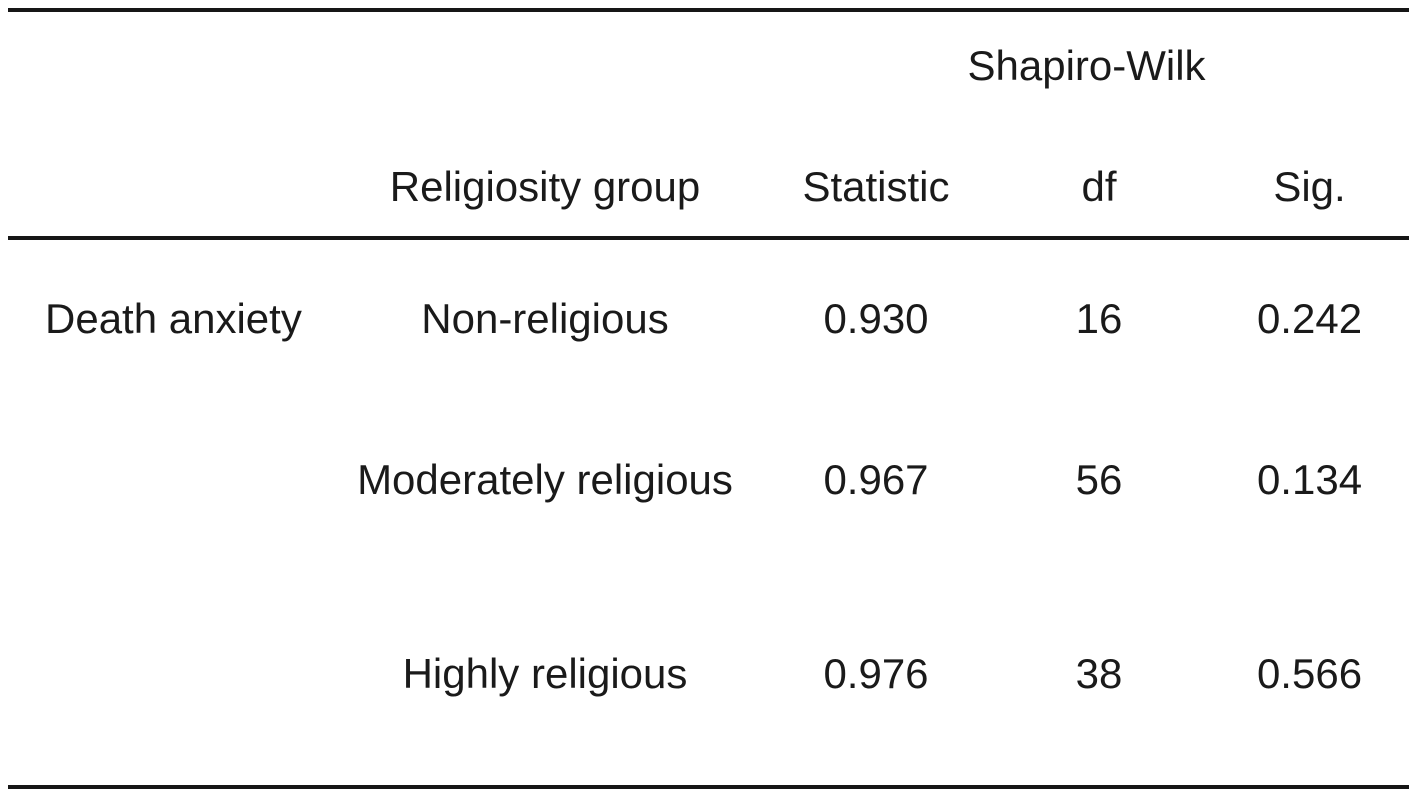 The height and width of the screenshot is (812, 1417). What do you see at coordinates (876, 480) in the screenshot?
I see `cell-statistic: 0.967` at bounding box center [876, 480].